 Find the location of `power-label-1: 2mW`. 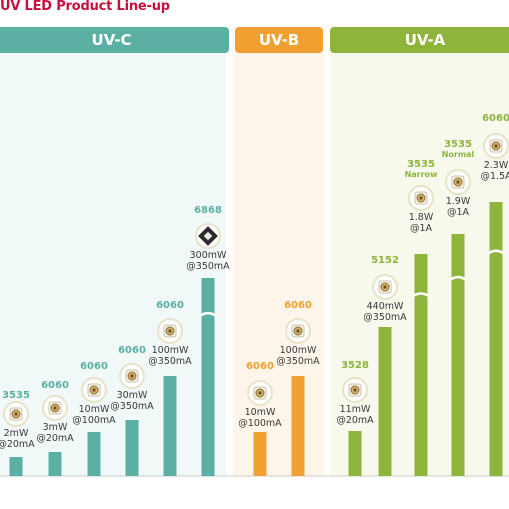

power-label-1: 2mW is located at coordinates (16, 433).